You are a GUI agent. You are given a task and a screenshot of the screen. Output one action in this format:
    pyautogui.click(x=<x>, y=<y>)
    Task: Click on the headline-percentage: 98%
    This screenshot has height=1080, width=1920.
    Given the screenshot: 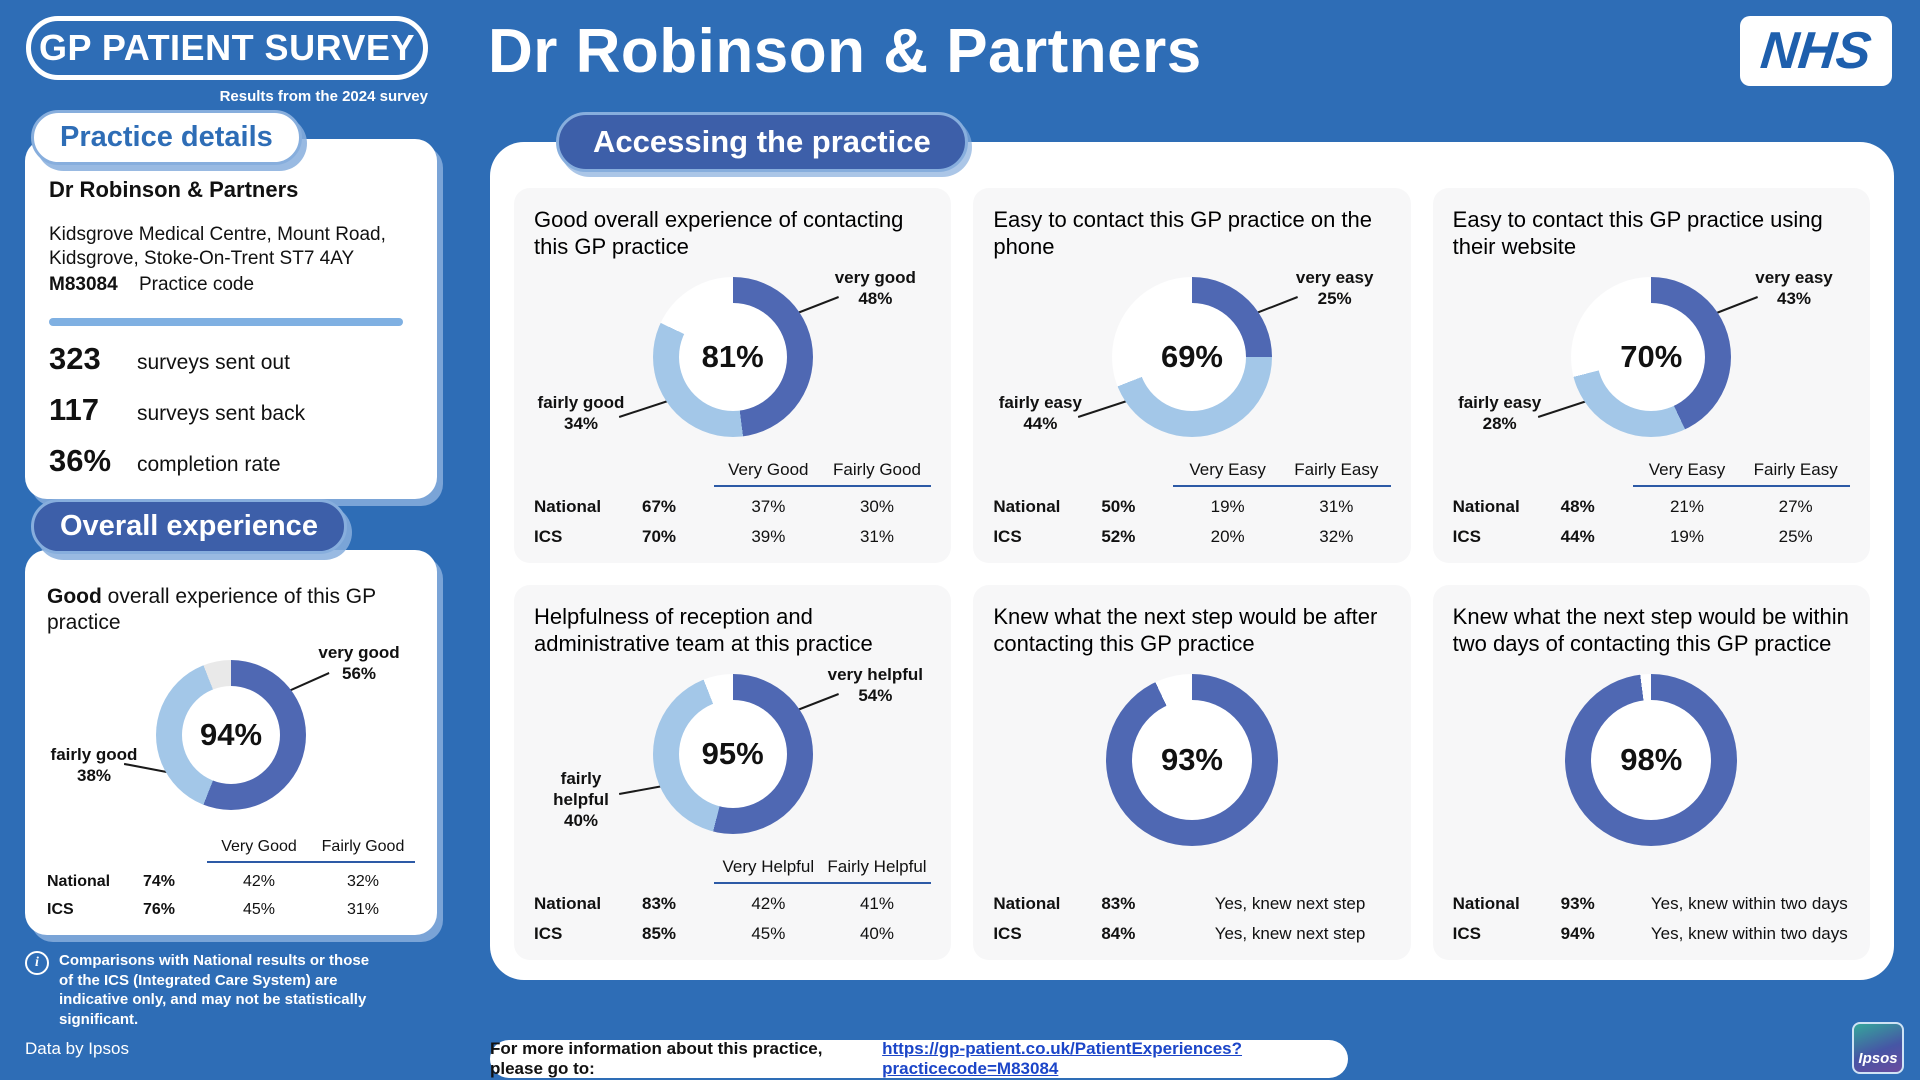 What is the action you would take?
    pyautogui.click(x=1651, y=759)
    